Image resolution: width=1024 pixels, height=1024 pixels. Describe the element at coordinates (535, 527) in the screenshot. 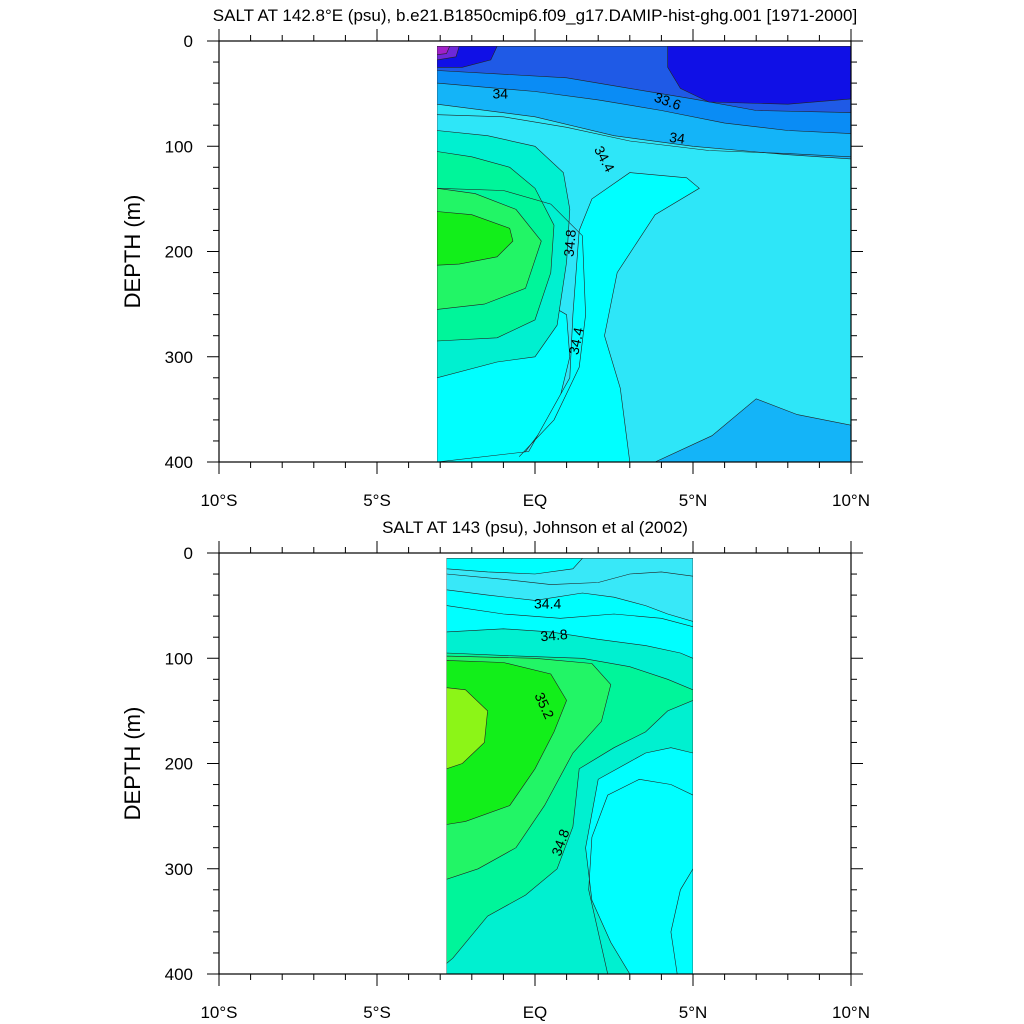

I see `chart-title: SALT AT 143 (psu), Johnson et al (2002)` at that location.